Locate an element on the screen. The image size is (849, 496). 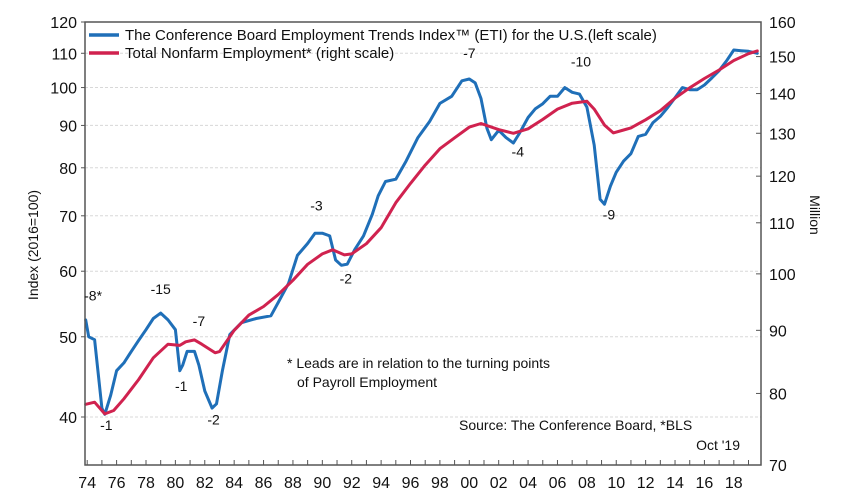
turning-point-label: -15 is located at coordinates (161, 289).